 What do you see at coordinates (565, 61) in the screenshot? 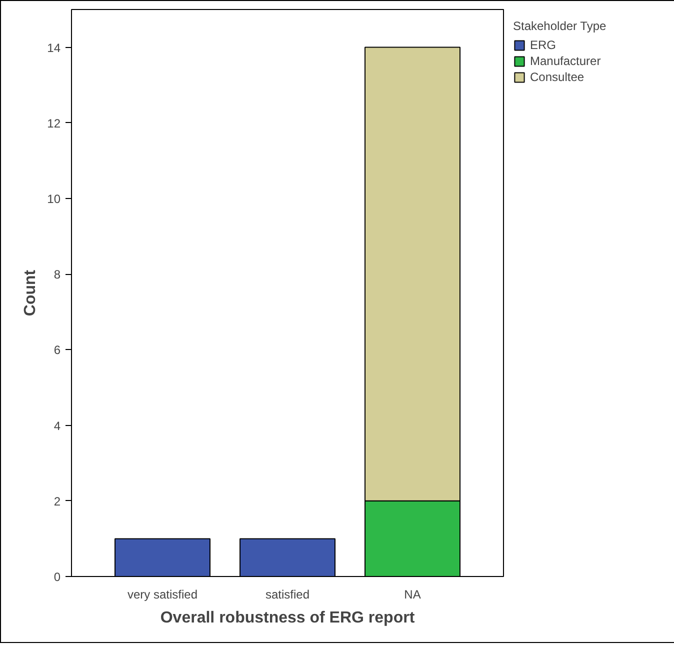
I see `legend-label: Manufacturer` at bounding box center [565, 61].